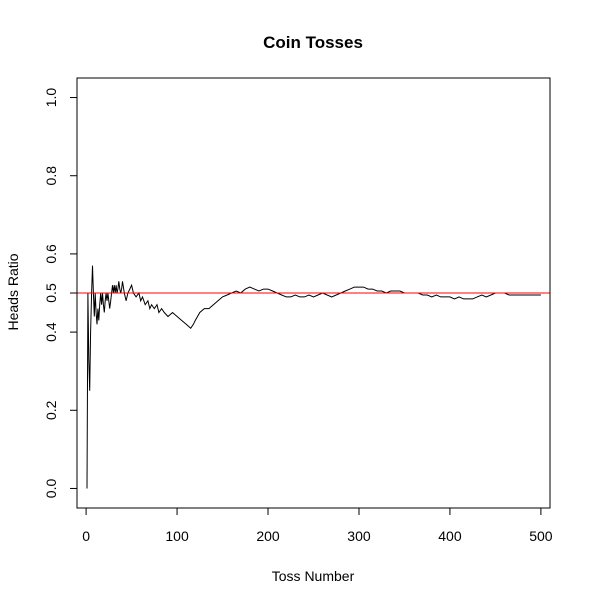 This screenshot has height=605, width=591. Describe the element at coordinates (268, 536) in the screenshot. I see `x-tick-label: 200` at that location.